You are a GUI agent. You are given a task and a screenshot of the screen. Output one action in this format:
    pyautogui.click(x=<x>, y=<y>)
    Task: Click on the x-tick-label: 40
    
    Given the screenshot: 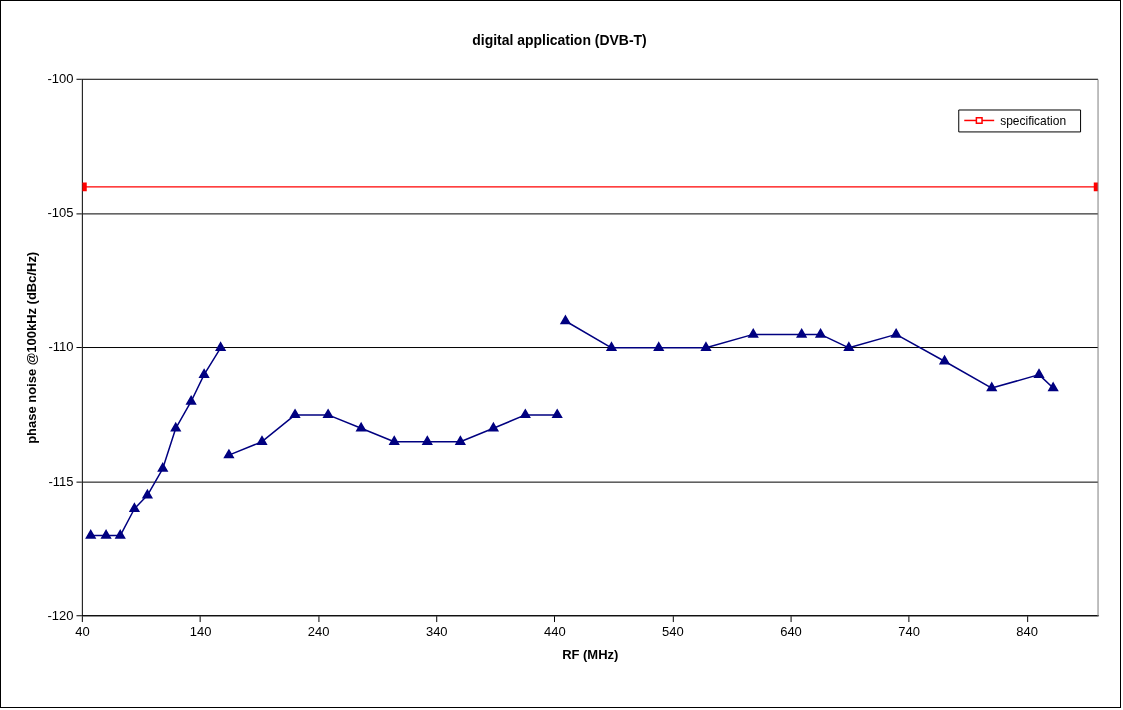 What is the action you would take?
    pyautogui.click(x=82, y=632)
    